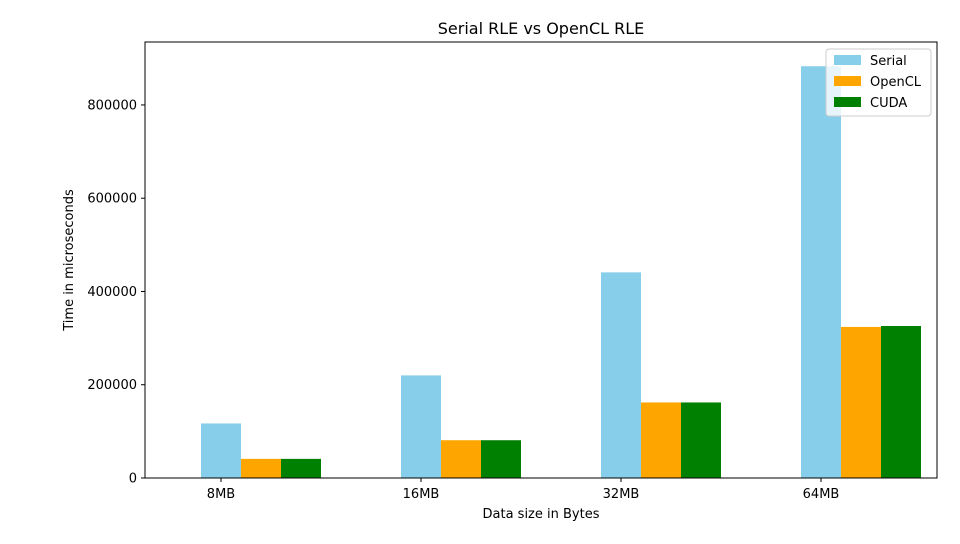 The height and width of the screenshot is (544, 960). Describe the element at coordinates (861, 402) in the screenshot. I see `bar-opencl-64mb` at that location.